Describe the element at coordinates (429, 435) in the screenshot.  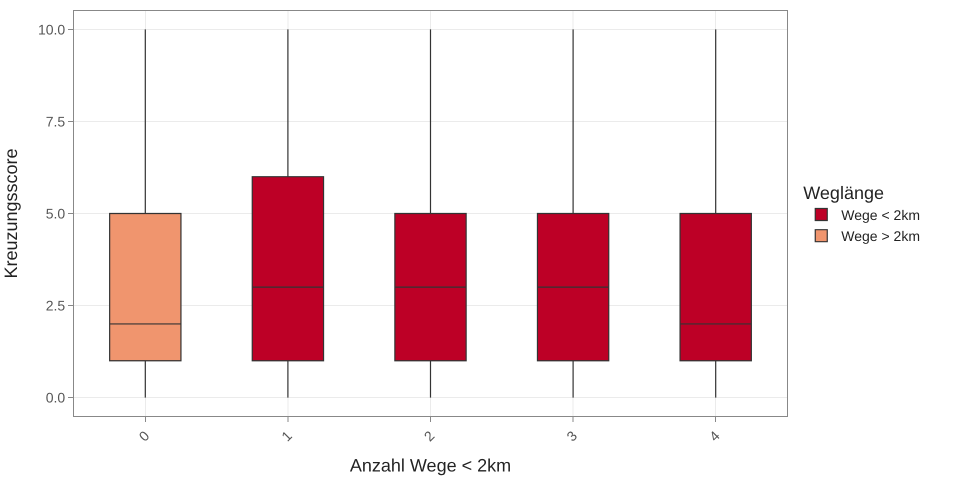
I see `x-tick-label: 2` at that location.